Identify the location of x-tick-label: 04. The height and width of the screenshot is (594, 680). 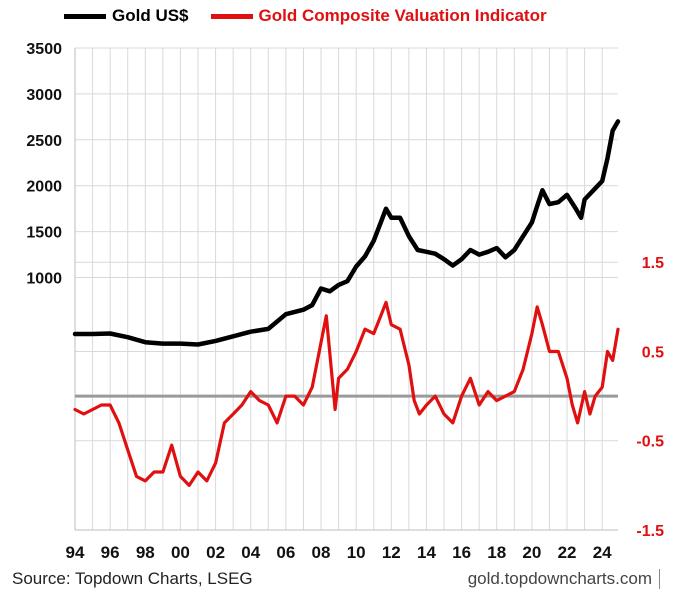
(250, 552).